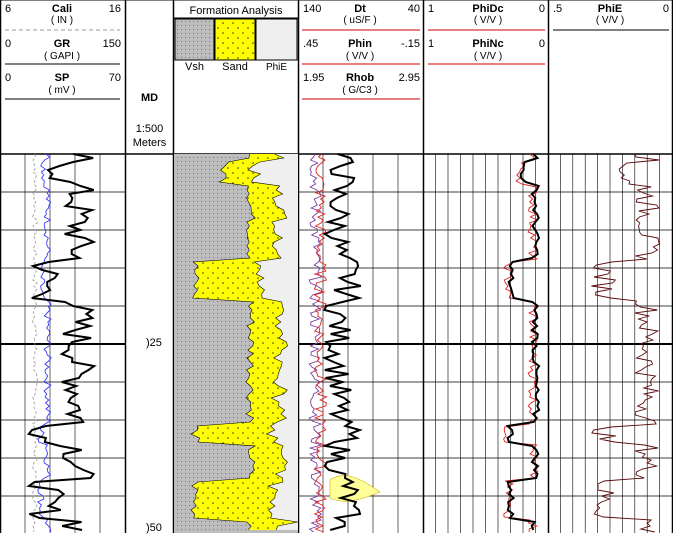  Describe the element at coordinates (62, 90) in the screenshot. I see `sp-unit: ( mV )` at that location.